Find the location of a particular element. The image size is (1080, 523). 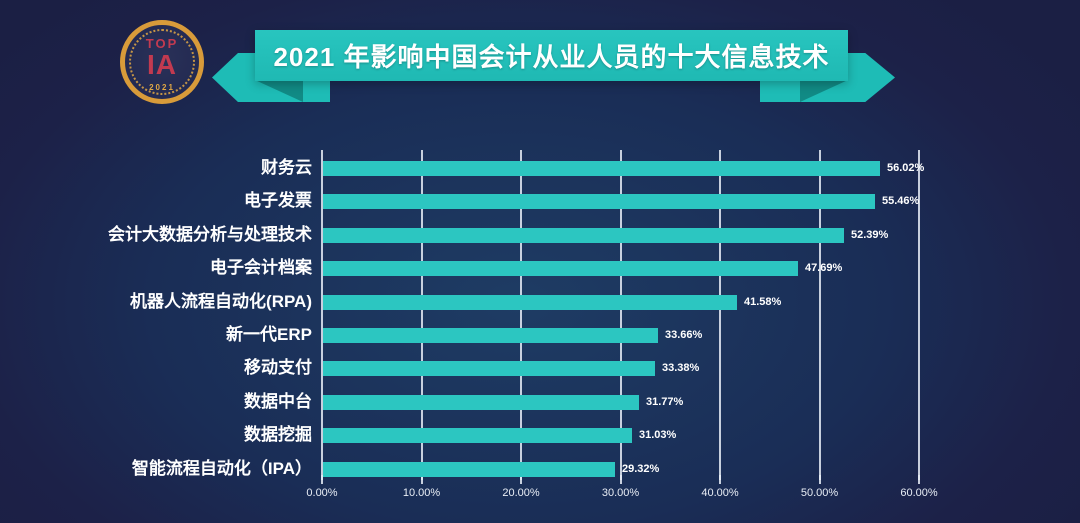

value-label: 47.69% is located at coordinates (824, 268).